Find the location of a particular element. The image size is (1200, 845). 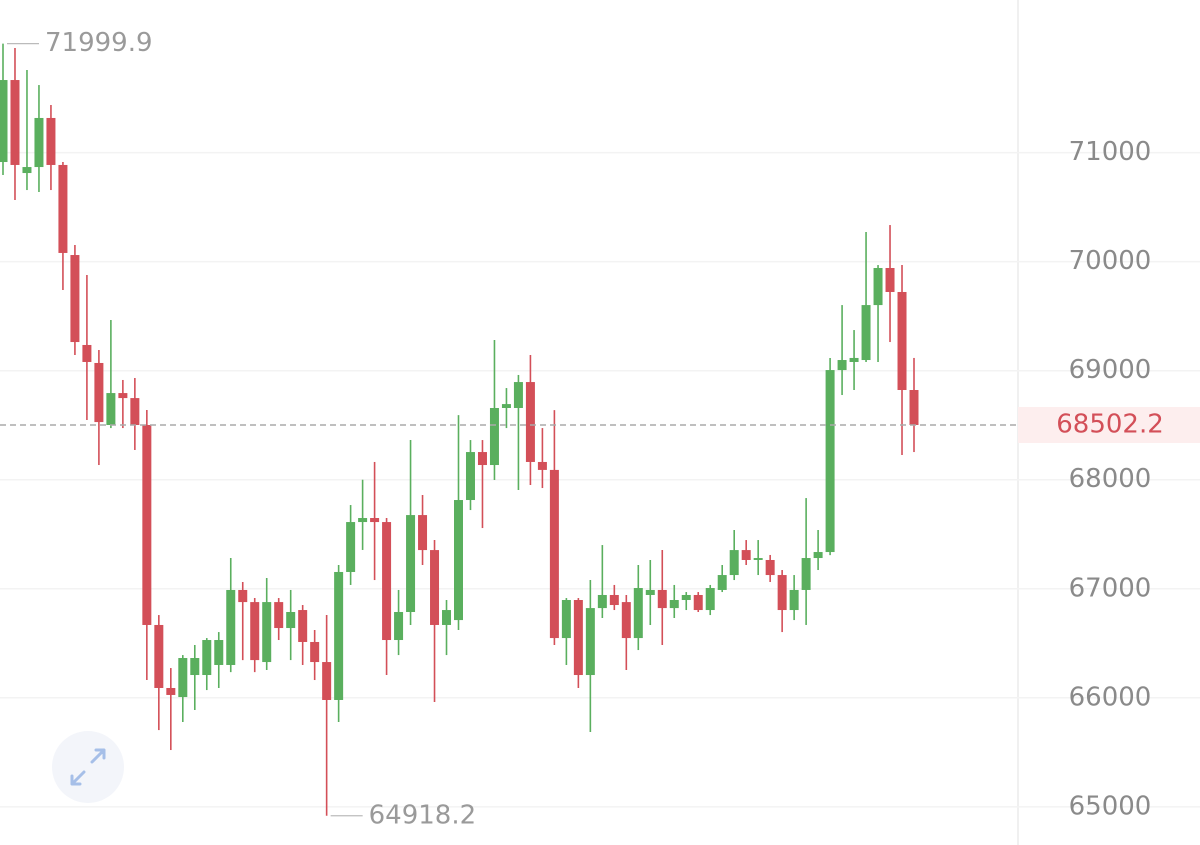

expand-icon is located at coordinates (88, 767).